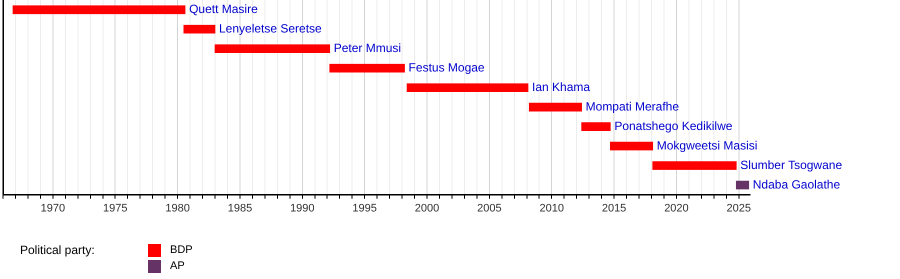 The width and height of the screenshot is (900, 279). What do you see at coordinates (739, 208) in the screenshot?
I see `x-tick-label: 2025` at bounding box center [739, 208].